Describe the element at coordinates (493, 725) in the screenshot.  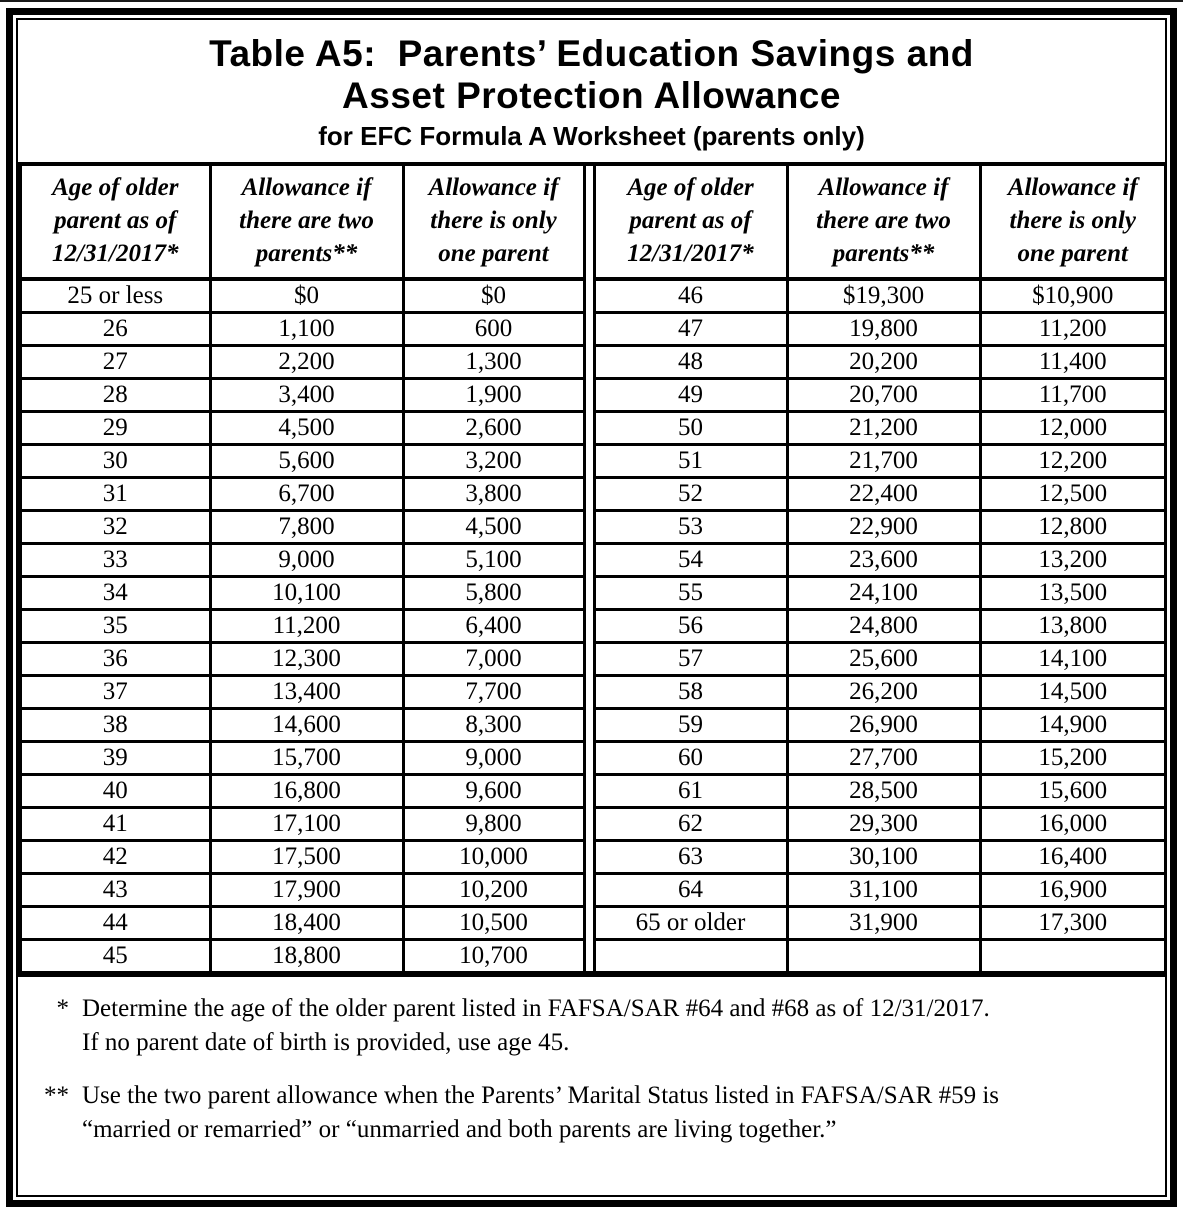
I see `allowance-cell: 8,300` at that location.